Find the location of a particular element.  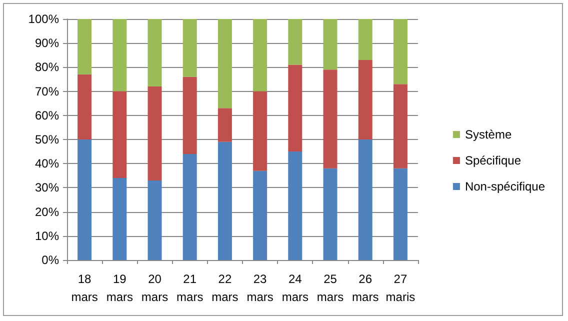

y-tick-label: 70% is located at coordinates (47, 91).